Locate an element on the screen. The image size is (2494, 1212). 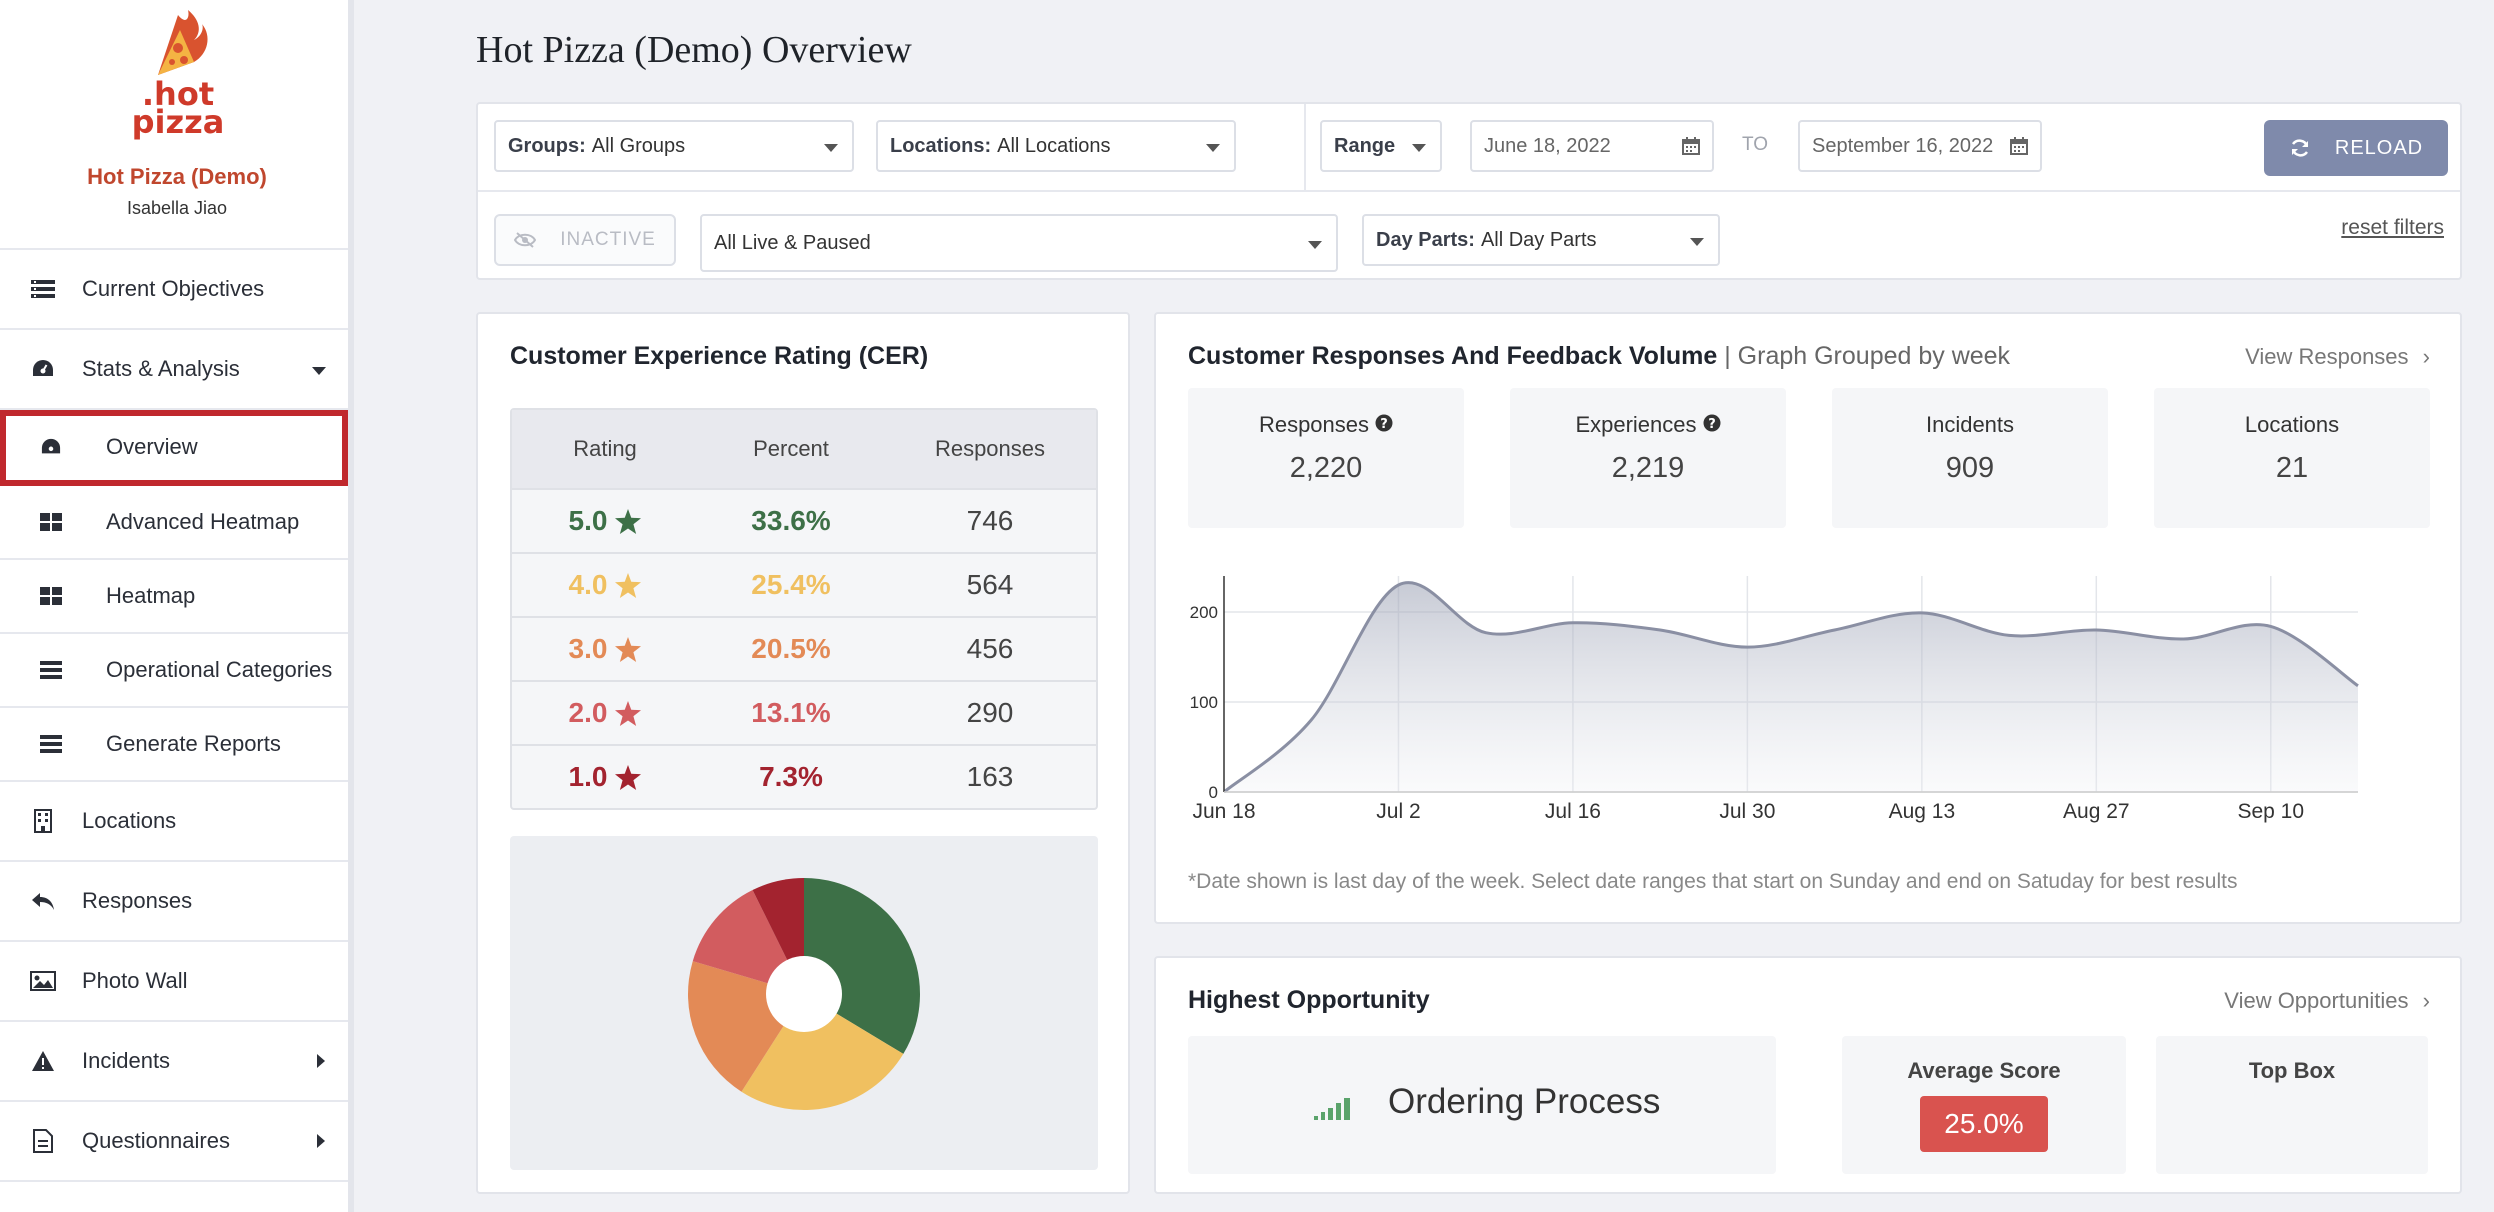
rating-value: 5.0 is located at coordinates (588, 520).